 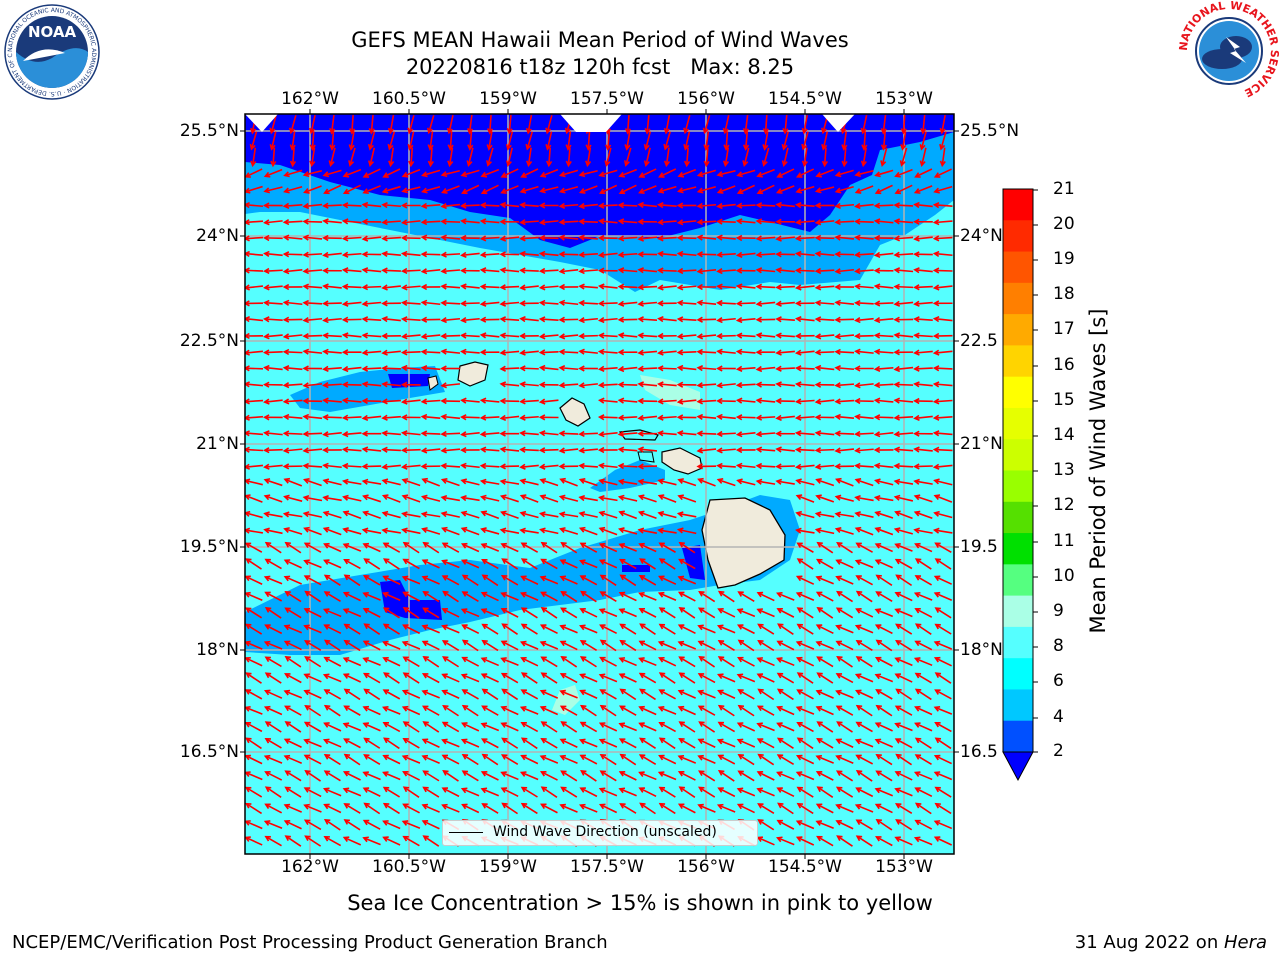 I want to click on lat-label-right: 24°N, so click(x=981, y=236).